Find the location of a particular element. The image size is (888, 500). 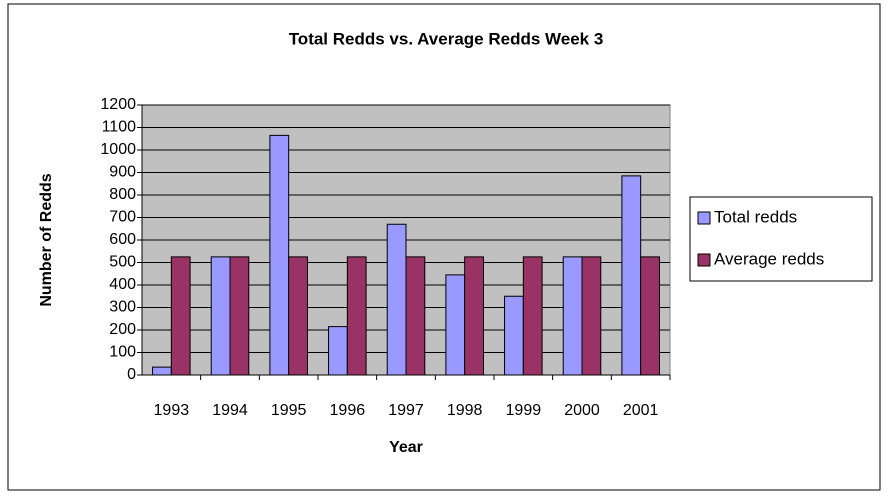

x-tick-label: 1999 is located at coordinates (524, 410).